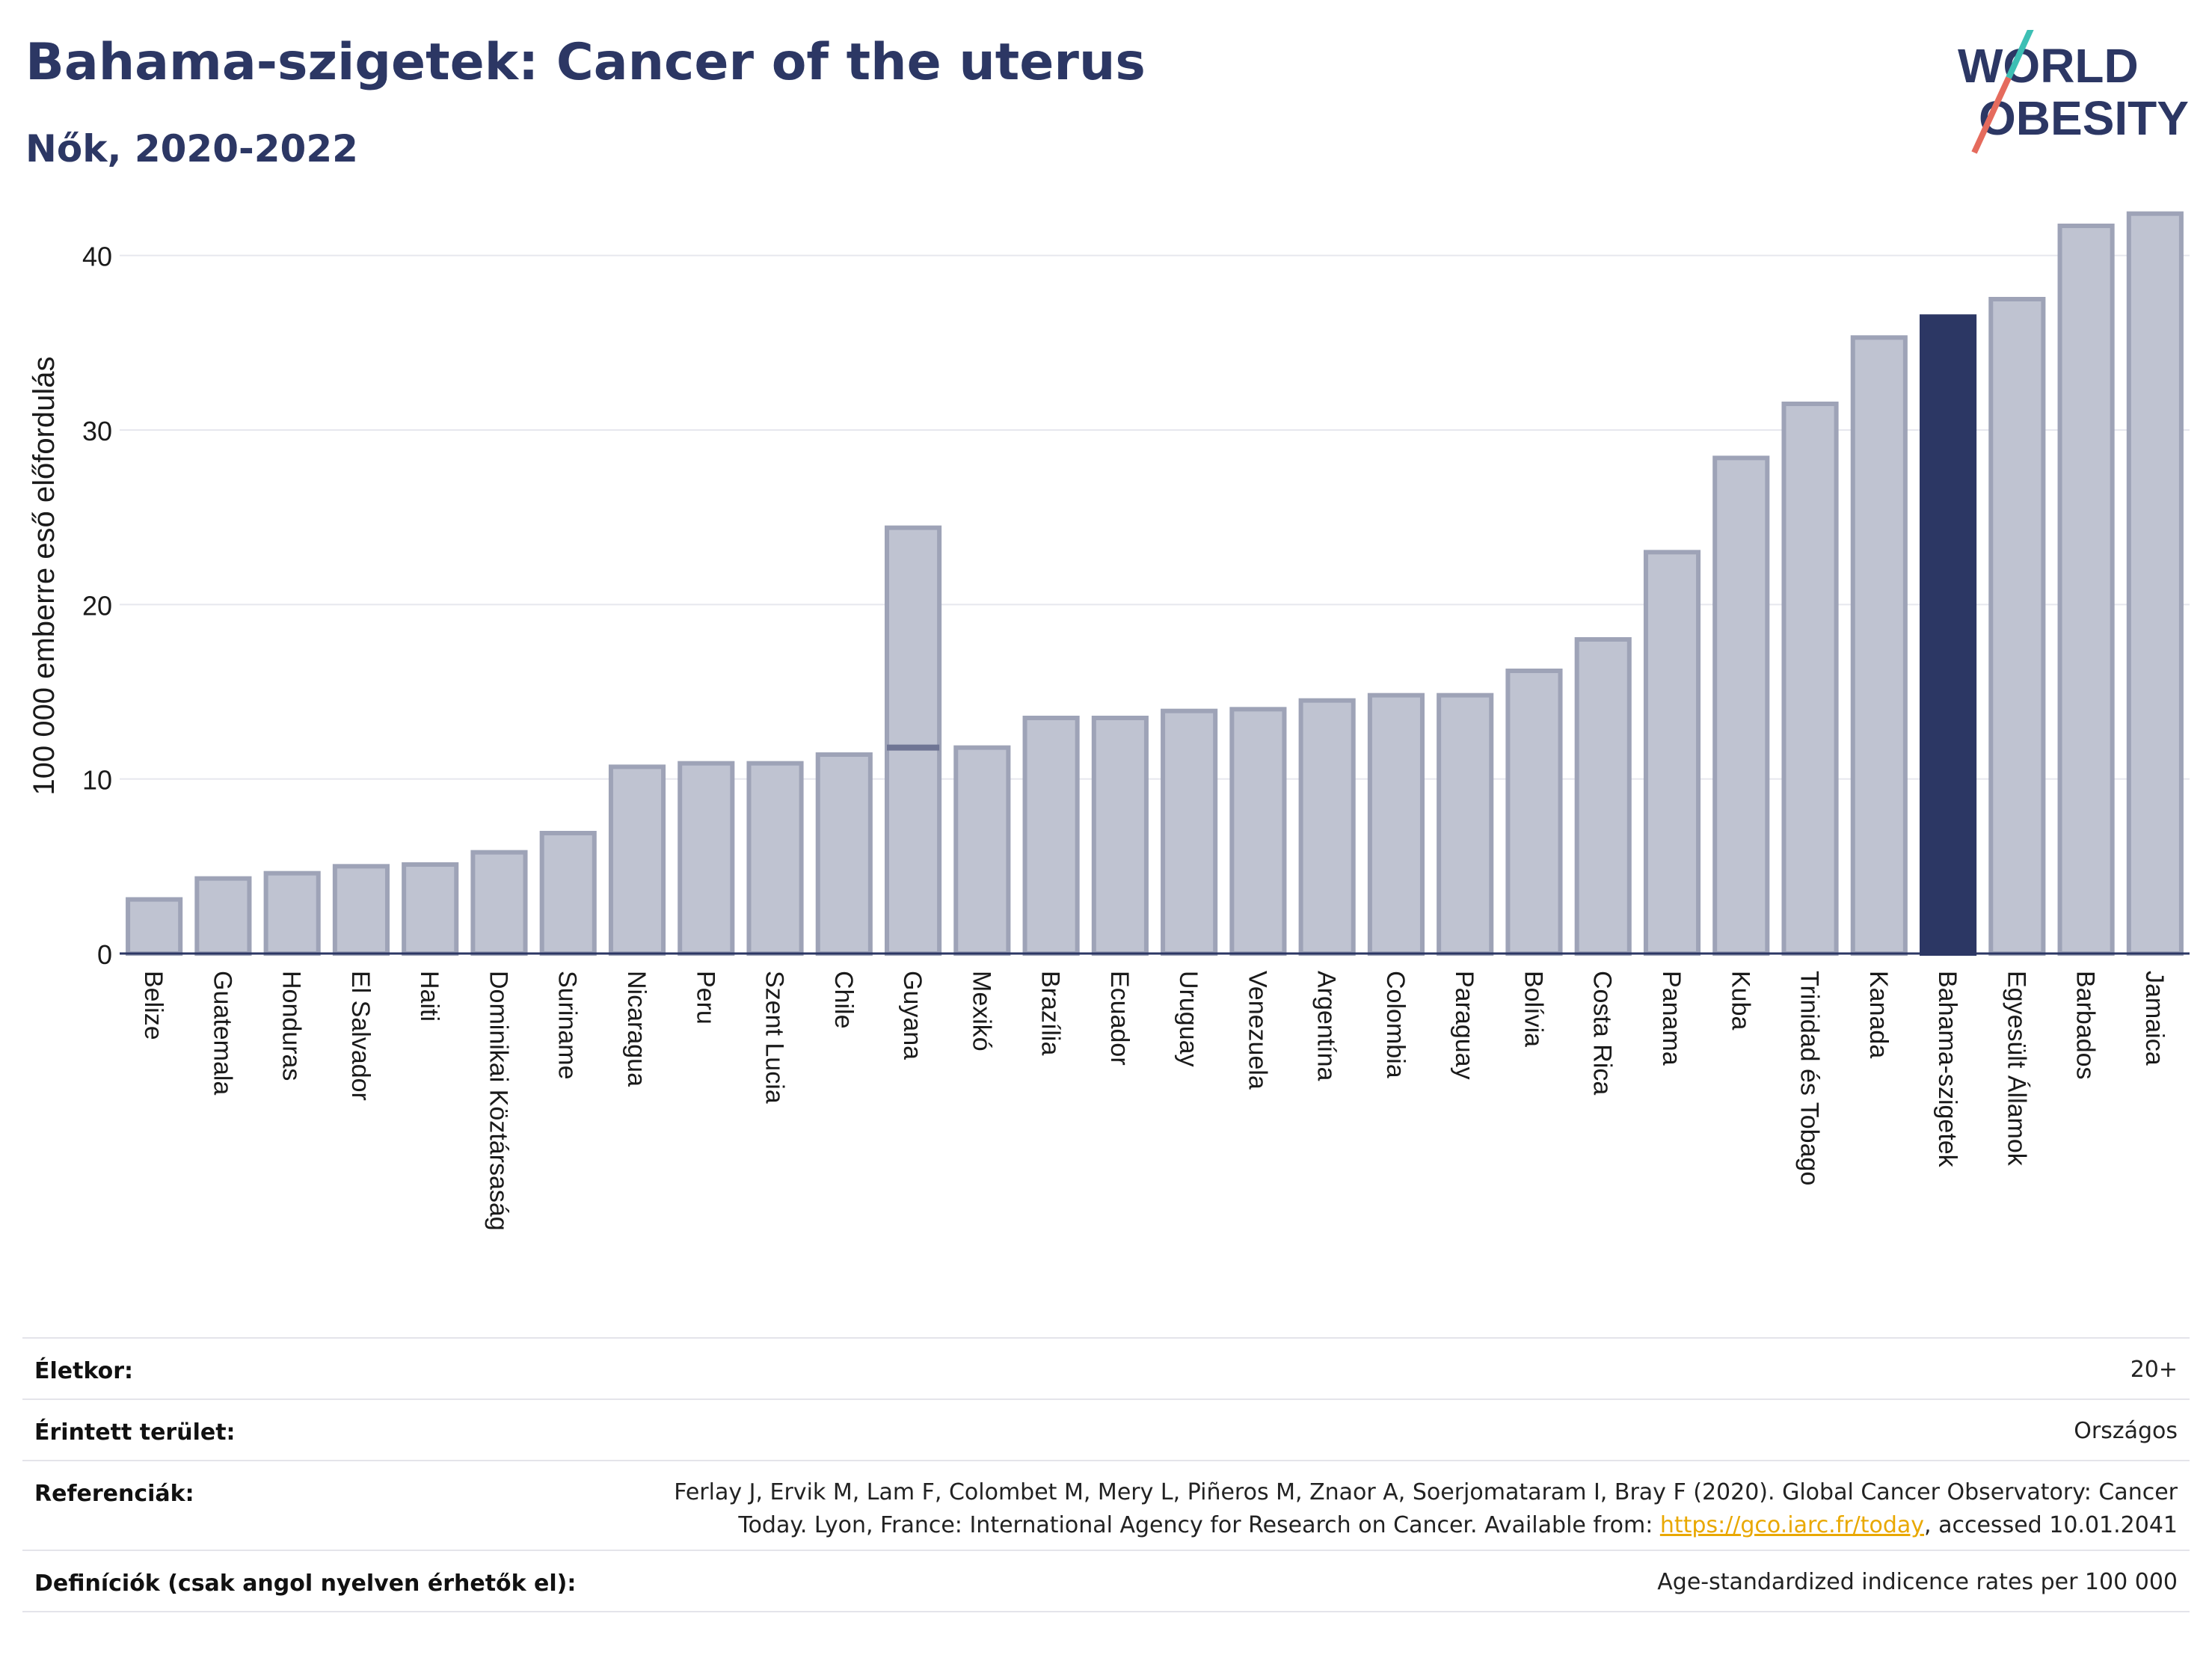 The image size is (2212, 1655). I want to click on x-tick-label: Belize, so click(153, 1005).